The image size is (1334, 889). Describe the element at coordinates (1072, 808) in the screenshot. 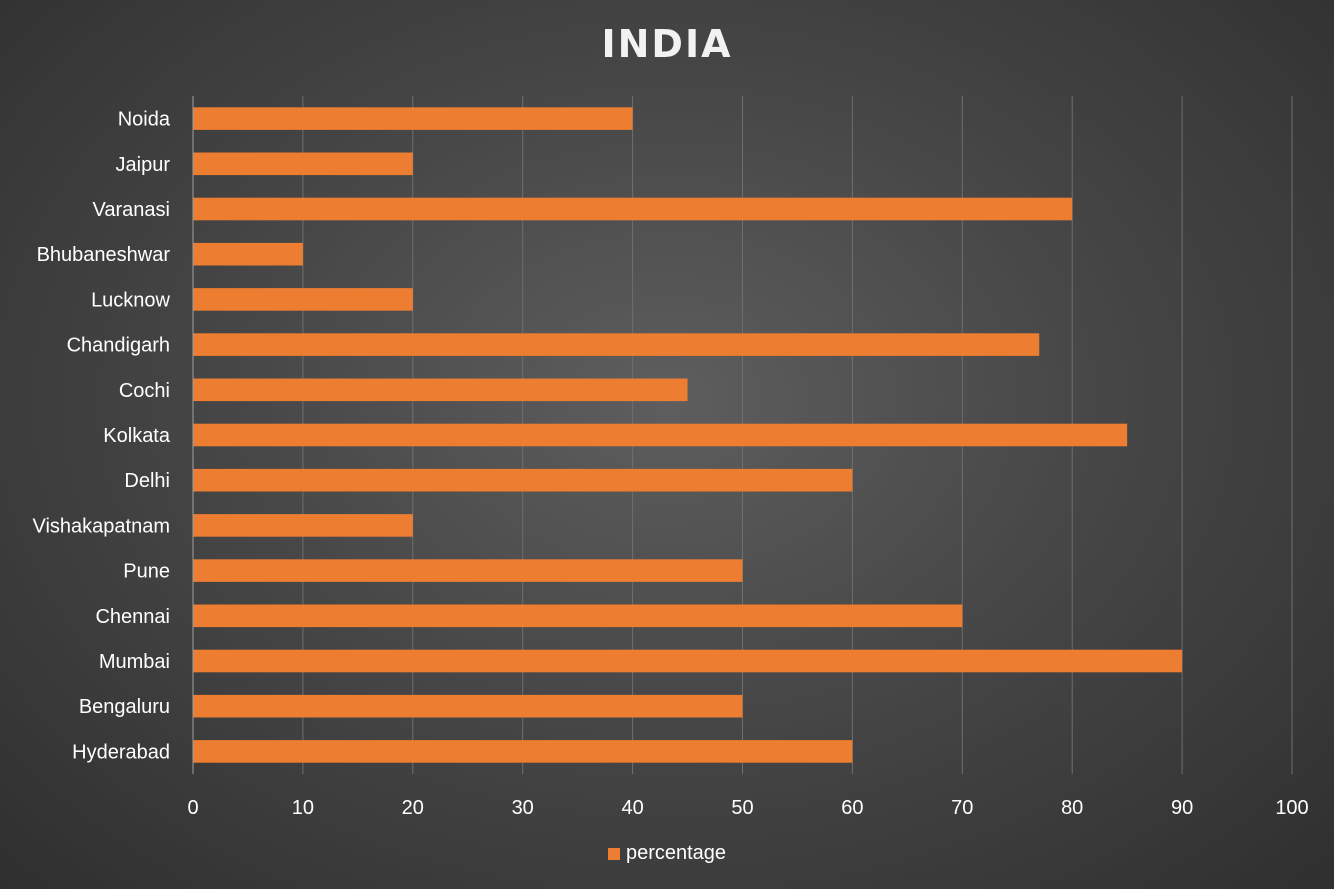

I see `x-tick-label: 80` at that location.